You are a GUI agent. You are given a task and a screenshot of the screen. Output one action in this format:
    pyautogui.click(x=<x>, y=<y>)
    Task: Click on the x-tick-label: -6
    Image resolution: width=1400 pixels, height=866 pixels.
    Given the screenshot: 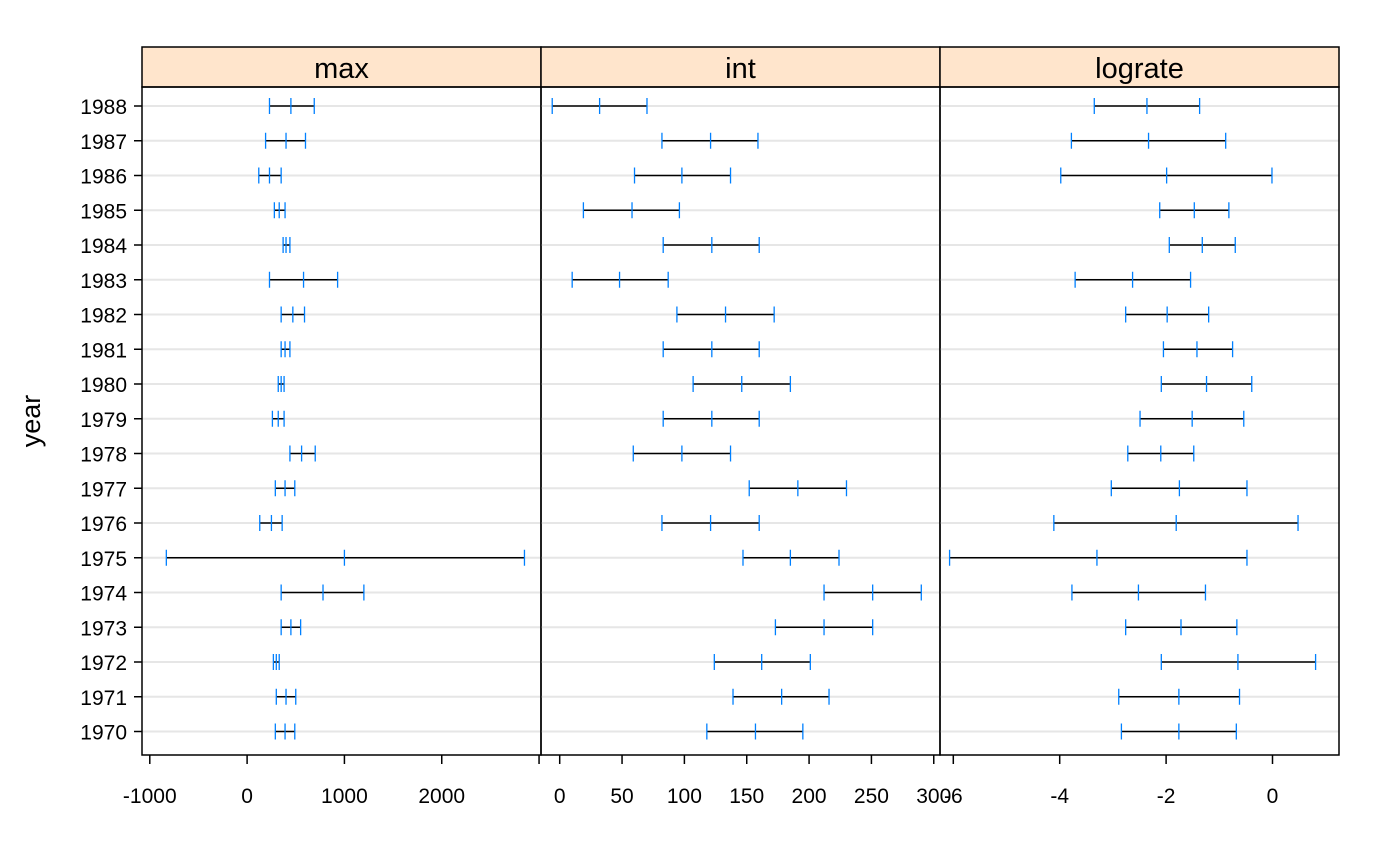 What is the action you would take?
    pyautogui.click(x=953, y=796)
    